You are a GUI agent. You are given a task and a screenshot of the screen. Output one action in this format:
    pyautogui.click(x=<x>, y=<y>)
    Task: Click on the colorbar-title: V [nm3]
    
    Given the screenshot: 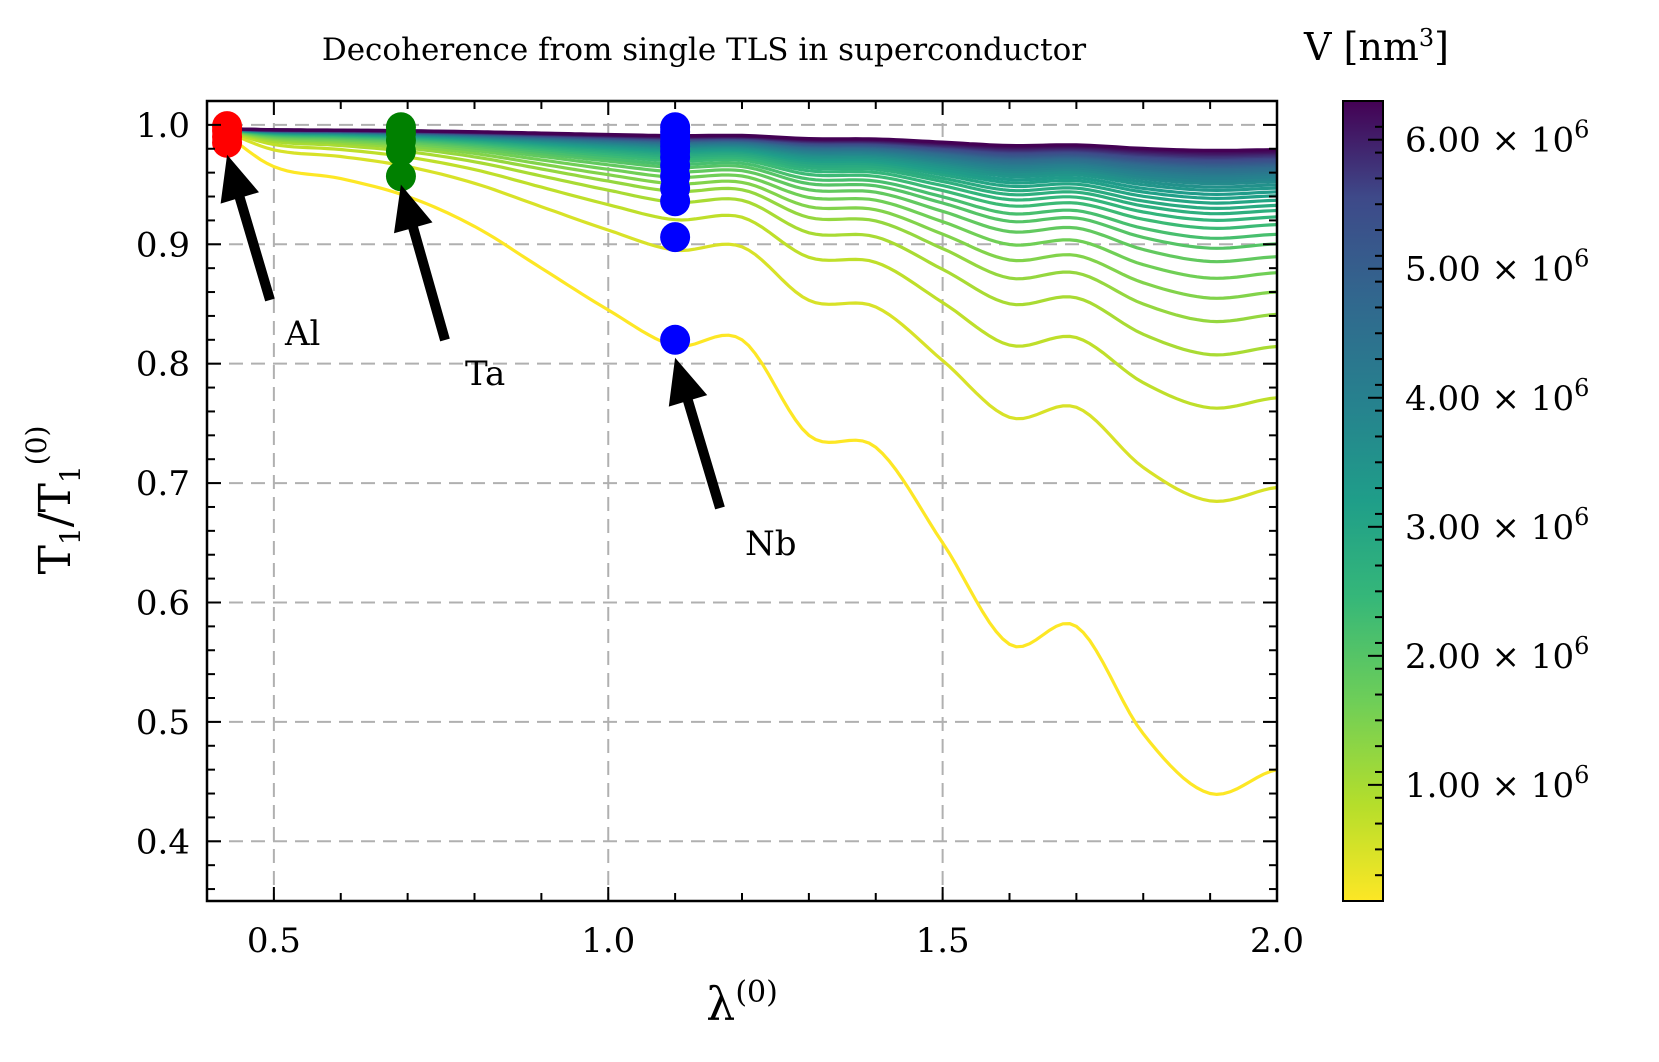 What is the action you would take?
    pyautogui.click(x=1376, y=46)
    